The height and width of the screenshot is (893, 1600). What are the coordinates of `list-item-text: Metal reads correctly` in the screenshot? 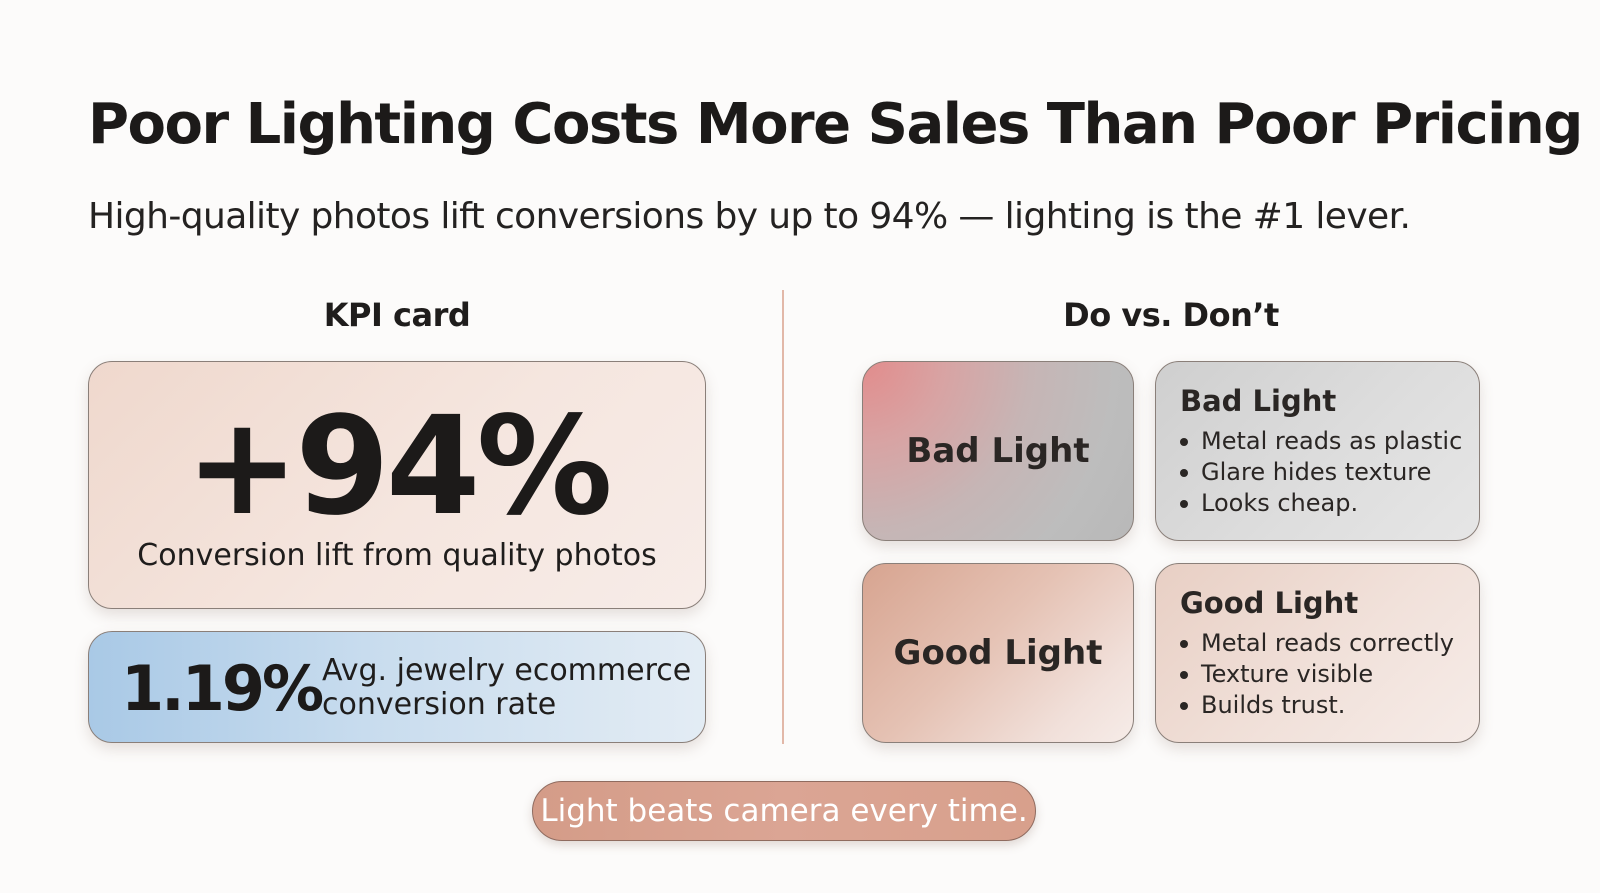 It's located at (1327, 643).